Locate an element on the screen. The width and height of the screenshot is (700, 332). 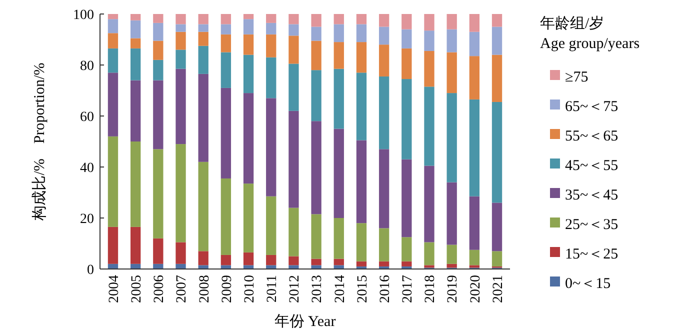
x-tick-label: 2019 is located at coordinates (453, 289).